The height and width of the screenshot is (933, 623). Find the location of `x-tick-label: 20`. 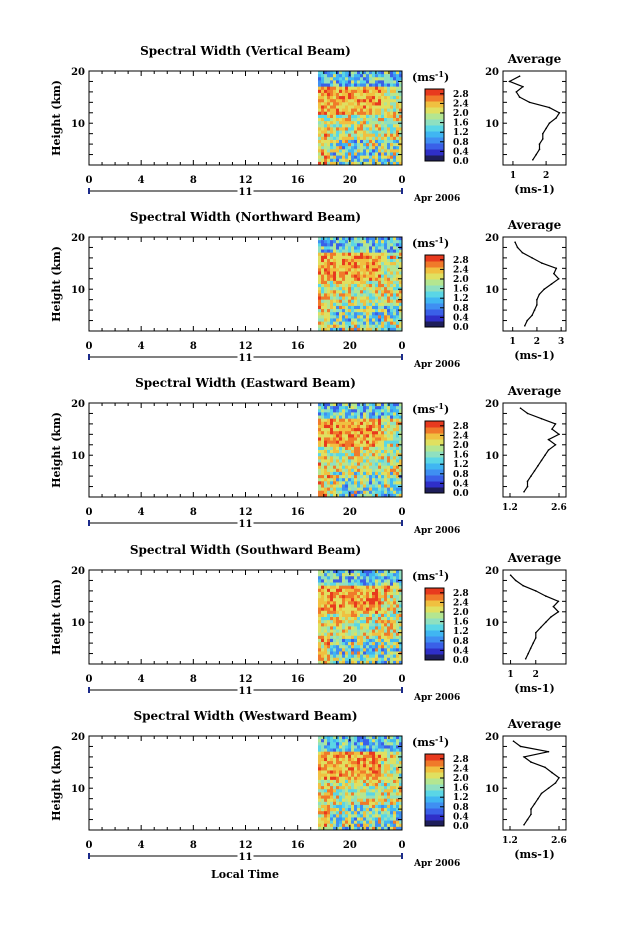

x-tick-label: 20 is located at coordinates (350, 845).